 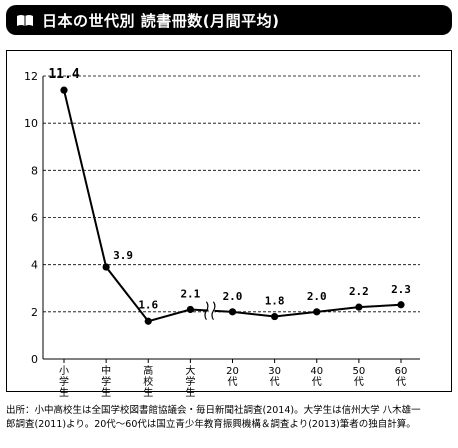 I want to click on data-label: 1.6, so click(x=148, y=304).